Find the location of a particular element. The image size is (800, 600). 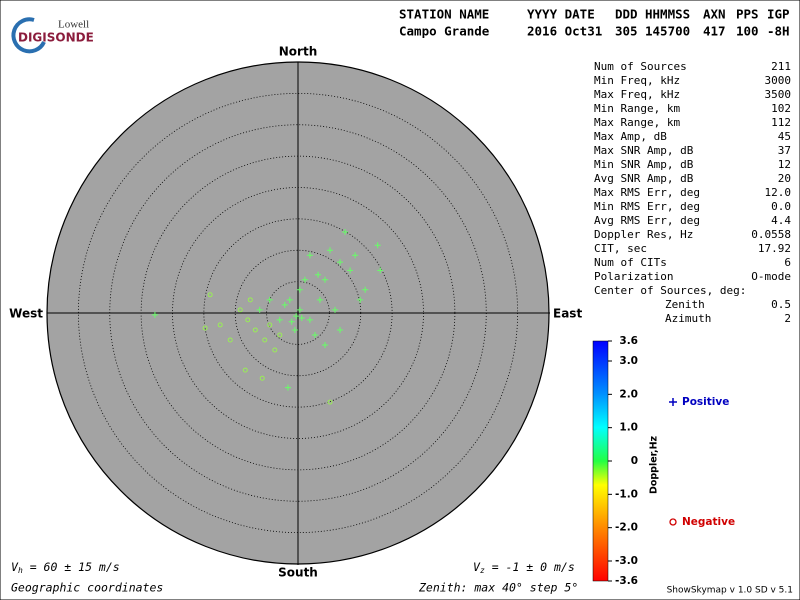

header-value: 2016 Oct31 is located at coordinates (564, 31).